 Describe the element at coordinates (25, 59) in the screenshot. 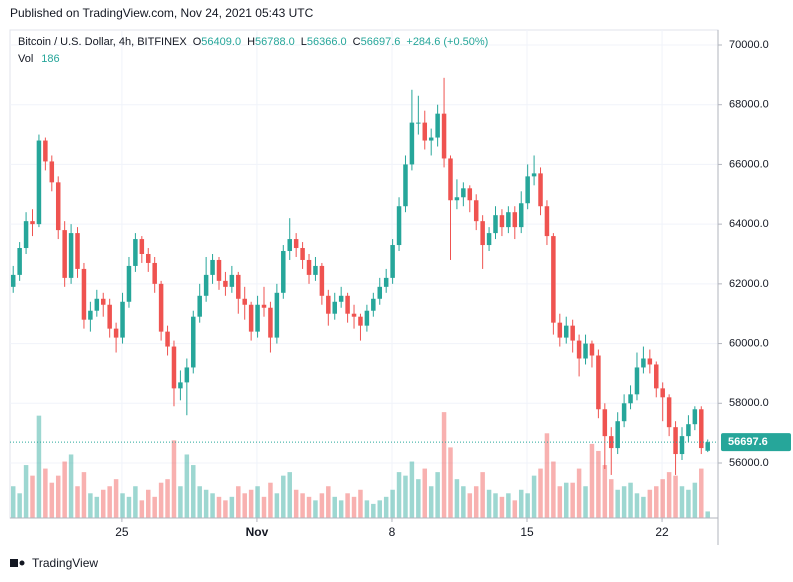

I see `volume-label: Vol` at that location.